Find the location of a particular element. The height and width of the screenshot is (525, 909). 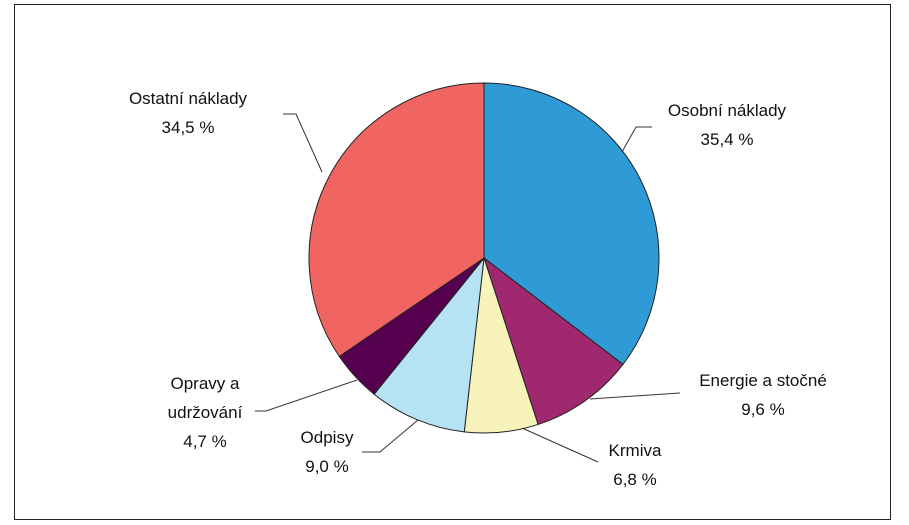

category-label: Ostatní náklady is located at coordinates (188, 98).